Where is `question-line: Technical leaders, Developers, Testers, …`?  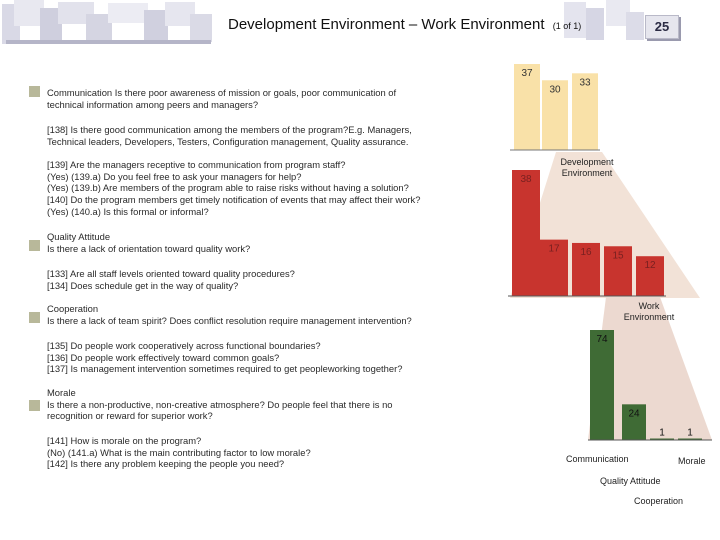 question-line: Technical leaders, Developers, Testers, … is located at coordinates (228, 141).